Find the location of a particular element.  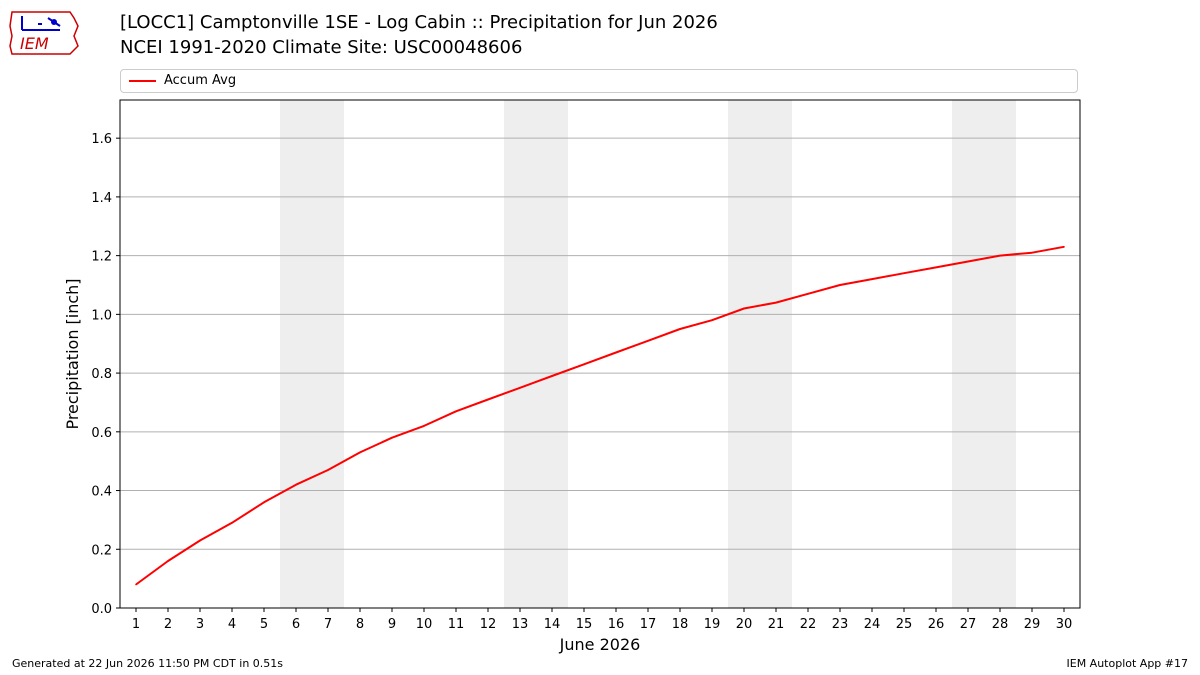

y-ticks: 0.0 0.2 0.4 0.6 0.8 1.0 1.2 1.4 1.6 is located at coordinates (105, 374).